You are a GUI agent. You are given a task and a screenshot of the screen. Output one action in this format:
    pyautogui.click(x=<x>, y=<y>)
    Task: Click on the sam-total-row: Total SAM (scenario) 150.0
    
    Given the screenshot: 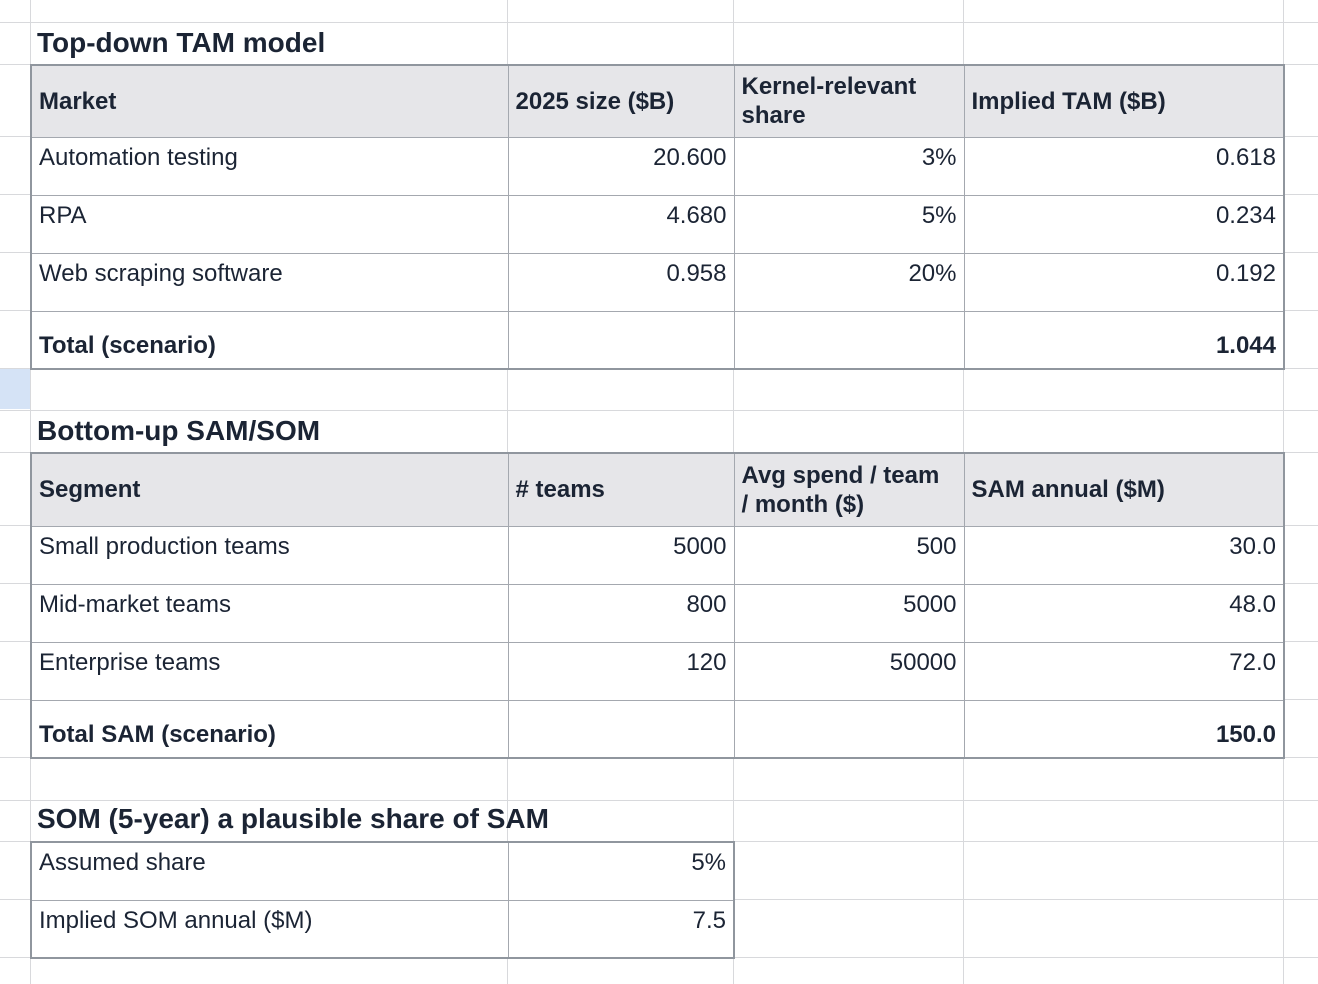 What is the action you would take?
    pyautogui.click(x=657, y=729)
    